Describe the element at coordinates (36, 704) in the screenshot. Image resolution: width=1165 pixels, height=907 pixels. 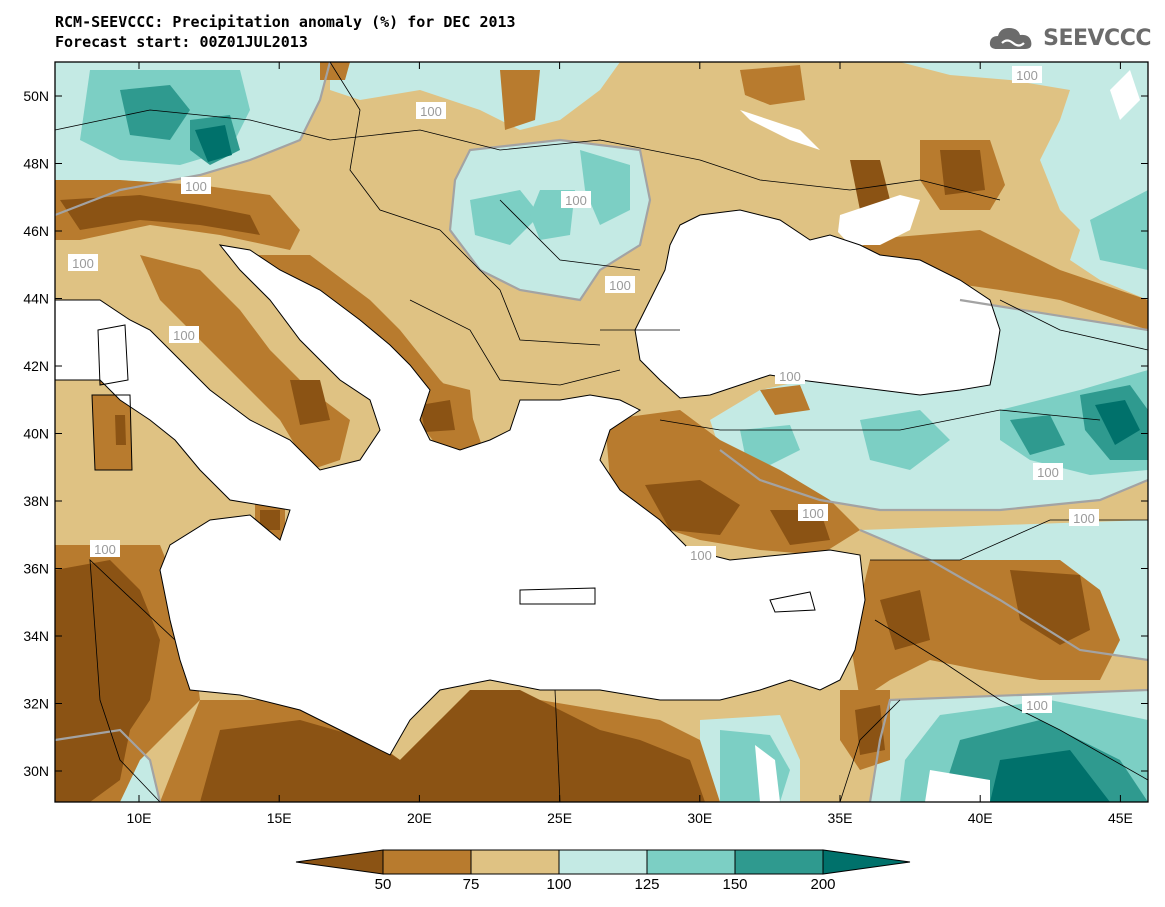
I see `lat-tick-label: 32N` at that location.